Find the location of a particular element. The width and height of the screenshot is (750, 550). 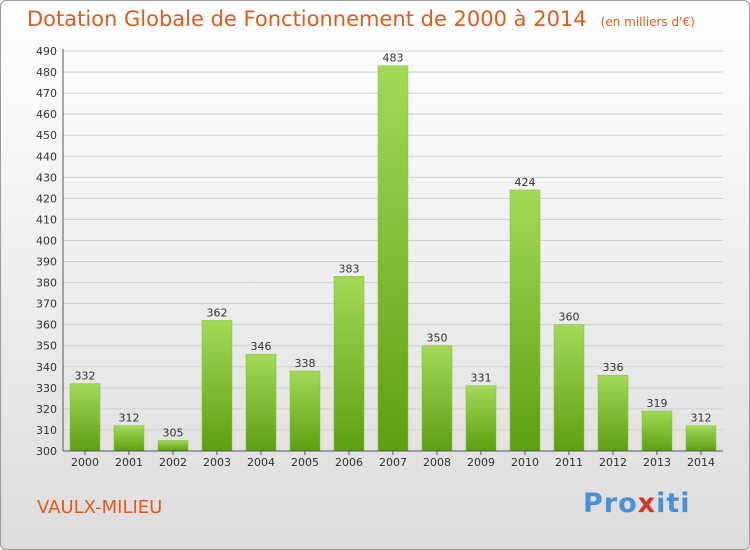

y-tick-label: 320 is located at coordinates (46, 409).